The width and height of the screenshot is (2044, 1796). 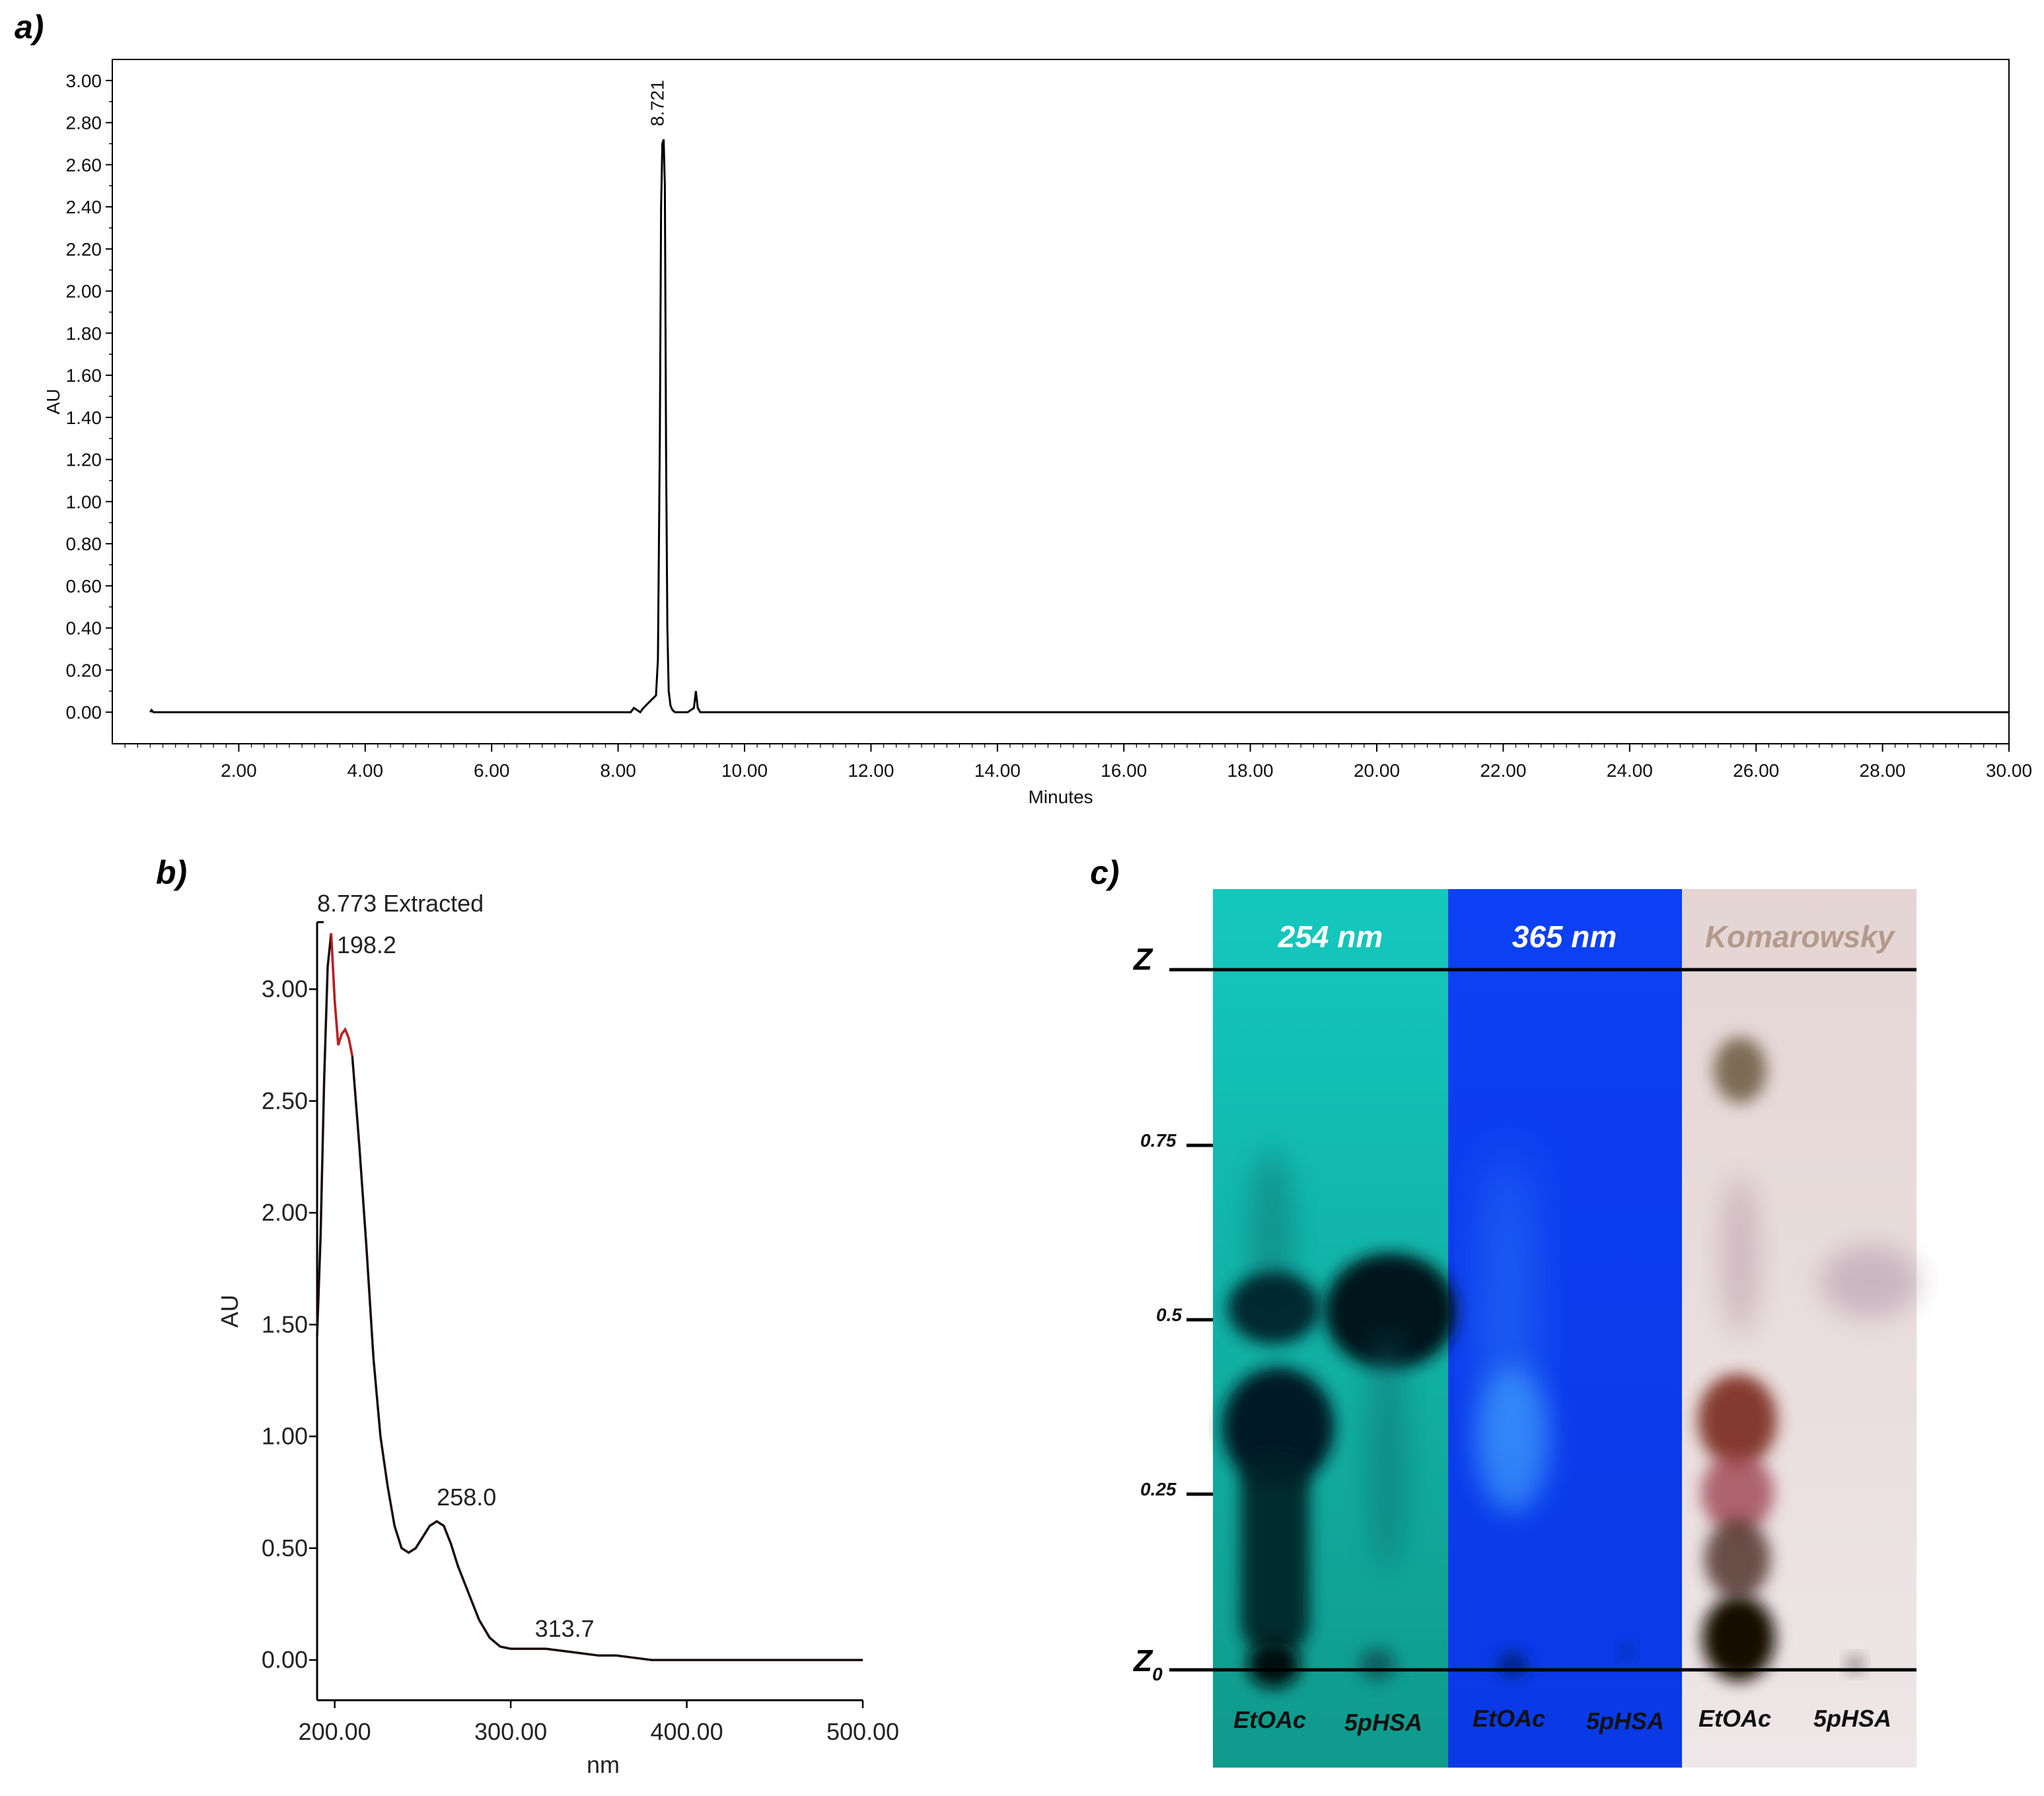 What do you see at coordinates (341, 995) in the screenshot?
I see `spectrum-highlight` at bounding box center [341, 995].